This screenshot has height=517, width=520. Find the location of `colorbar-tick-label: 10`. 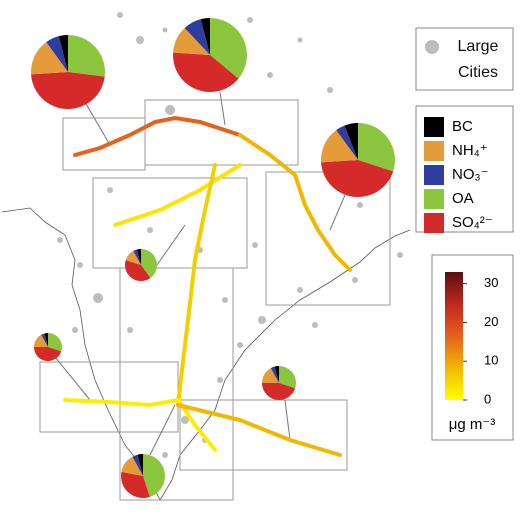

colorbar-tick-label: 10 is located at coordinates (491, 360).